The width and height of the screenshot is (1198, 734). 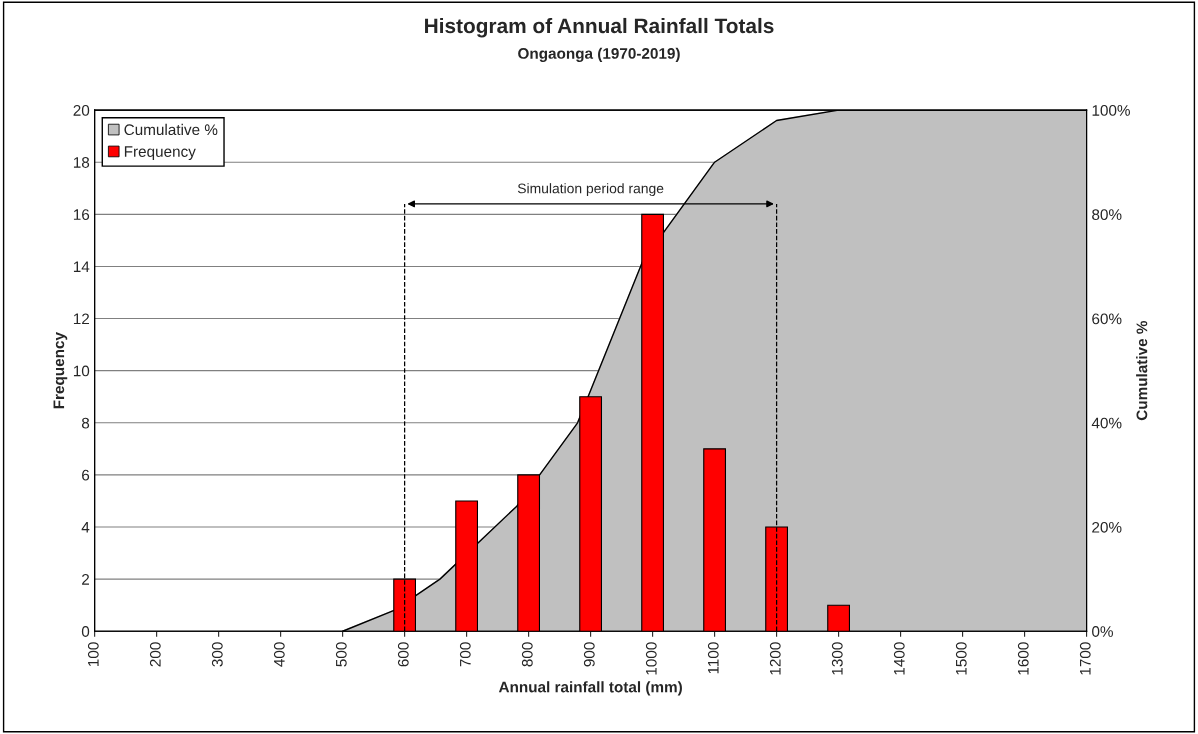 What do you see at coordinates (85, 527) in the screenshot?
I see `y-tick-label: 4` at bounding box center [85, 527].